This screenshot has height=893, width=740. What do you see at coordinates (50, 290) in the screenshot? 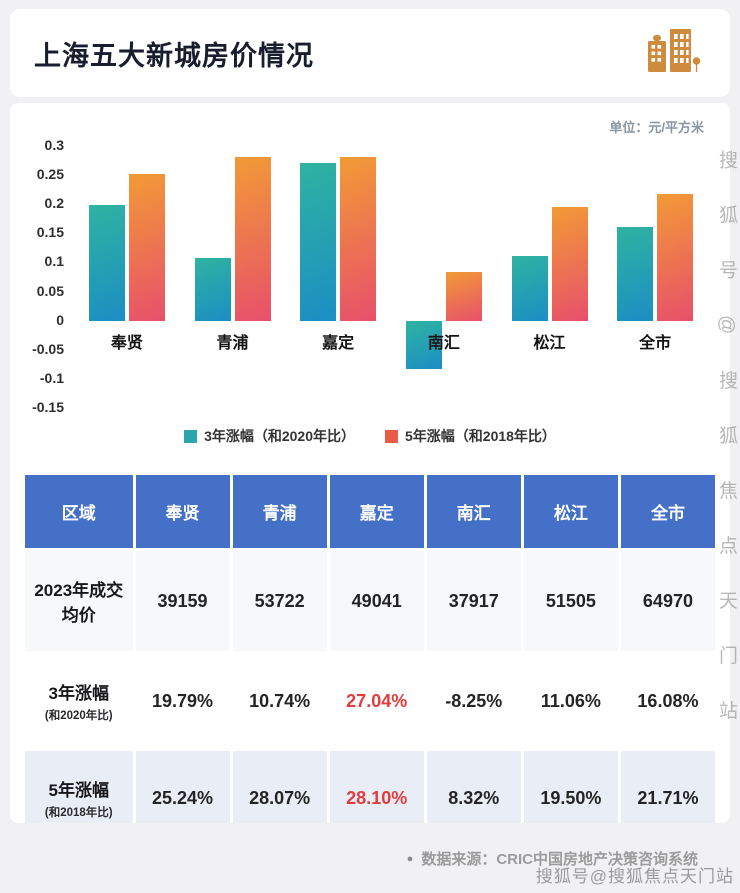
I see `y-axis-tick: 0.05` at bounding box center [50, 290].